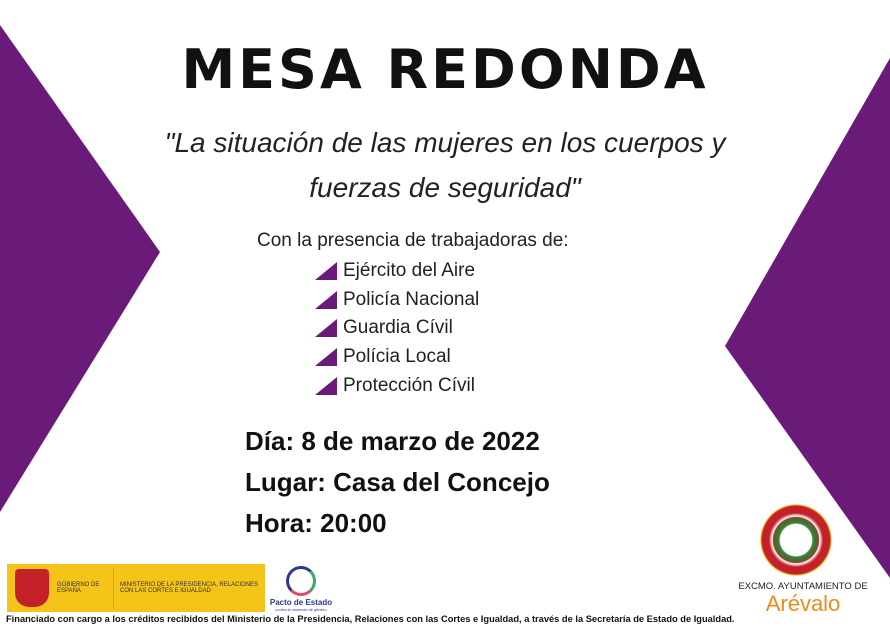 This screenshot has height=636, width=890. Describe the element at coordinates (301, 602) in the screenshot. I see `pacto-text: Pacto de Estado` at that location.